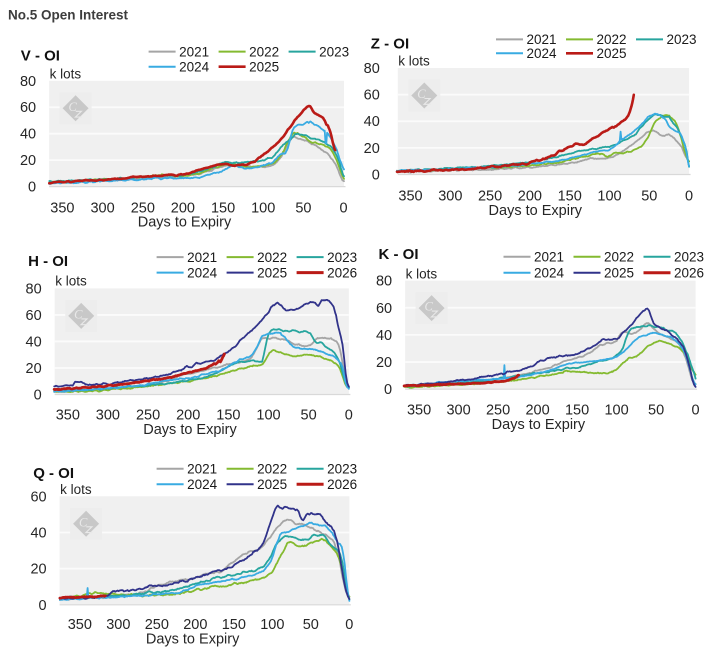 The height and width of the screenshot is (660, 713). Describe the element at coordinates (53, 473) in the screenshot. I see `svg-text: Q - OI` at that location.